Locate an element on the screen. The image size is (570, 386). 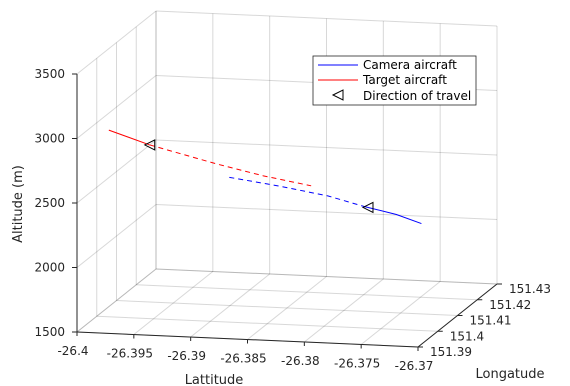
target-aircraft-direction-marker is located at coordinates (149, 145).